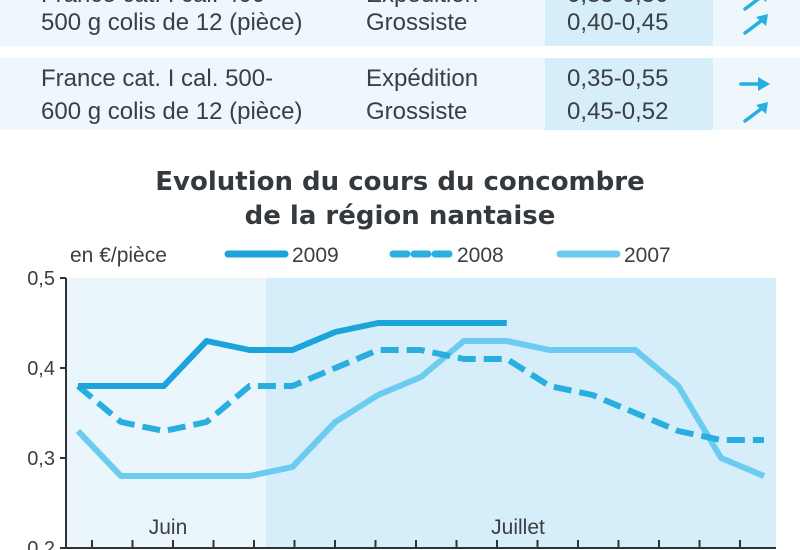 The image size is (800, 550). What do you see at coordinates (400, 182) in the screenshot?
I see `chart-title-line1: Evolution du cours du concombre` at bounding box center [400, 182].